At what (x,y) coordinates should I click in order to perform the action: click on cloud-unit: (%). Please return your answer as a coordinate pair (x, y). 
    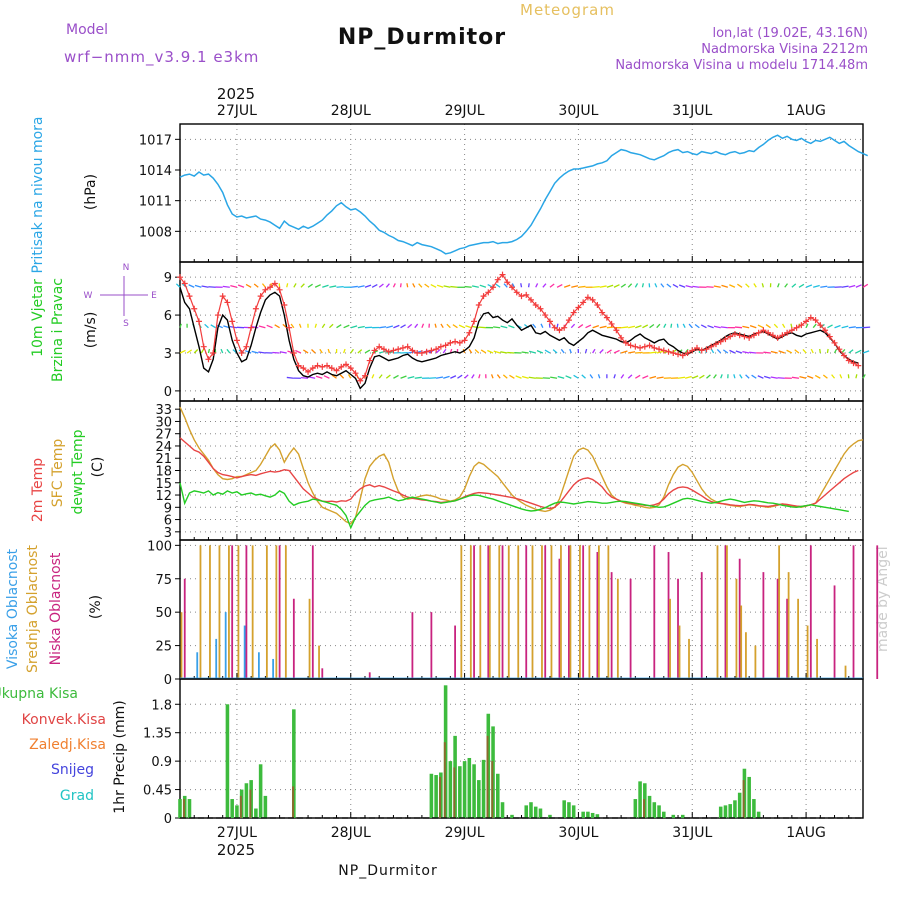
    Looking at the image, I should click on (96, 607).